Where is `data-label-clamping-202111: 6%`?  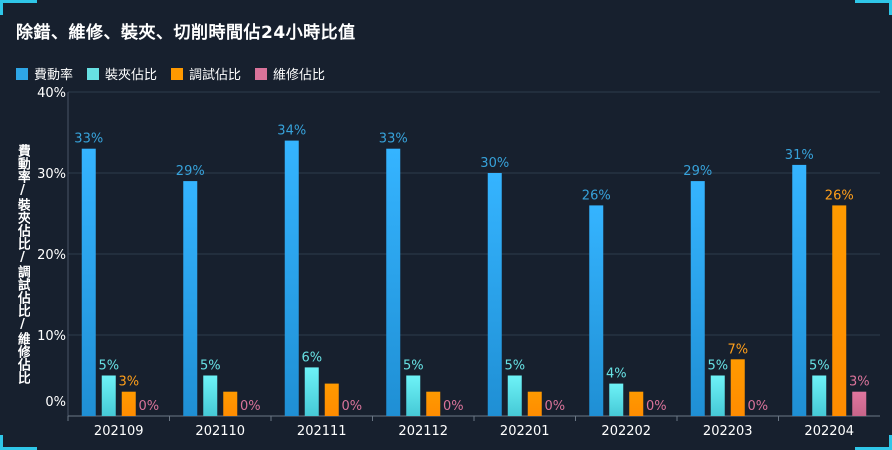
data-label-clamping-202111: 6% is located at coordinates (311, 357).